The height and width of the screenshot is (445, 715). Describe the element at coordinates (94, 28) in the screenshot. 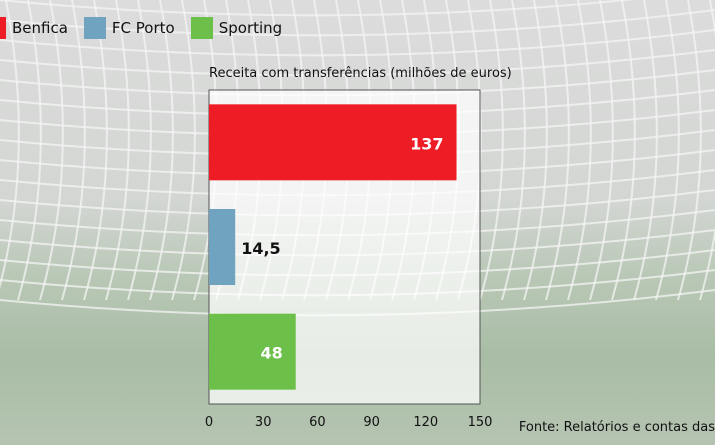

I see `legend-swatch-fc-porto` at that location.